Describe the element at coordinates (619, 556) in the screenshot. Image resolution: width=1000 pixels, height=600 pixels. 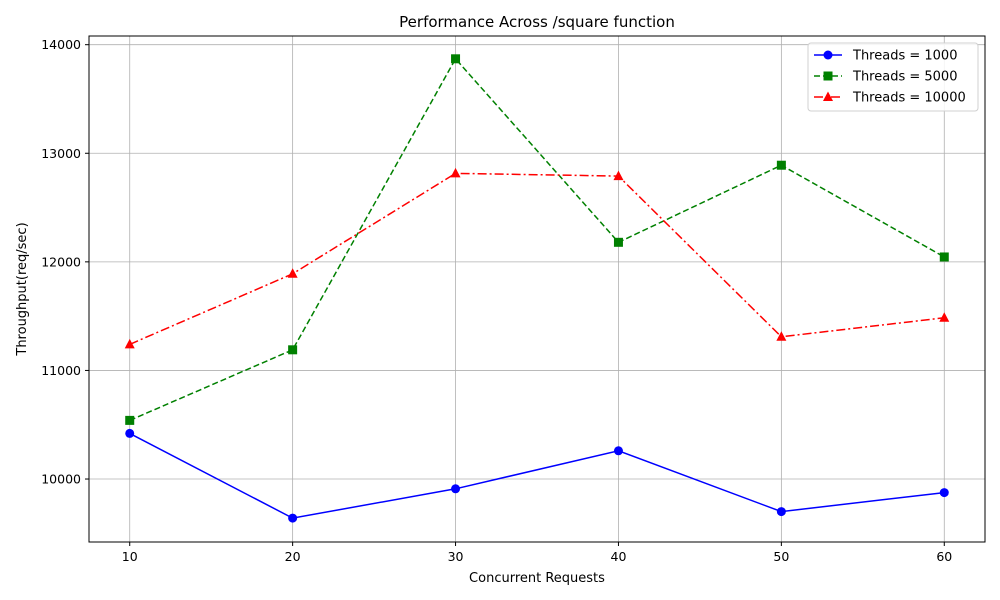
I see `x-tick-label: 40` at that location.